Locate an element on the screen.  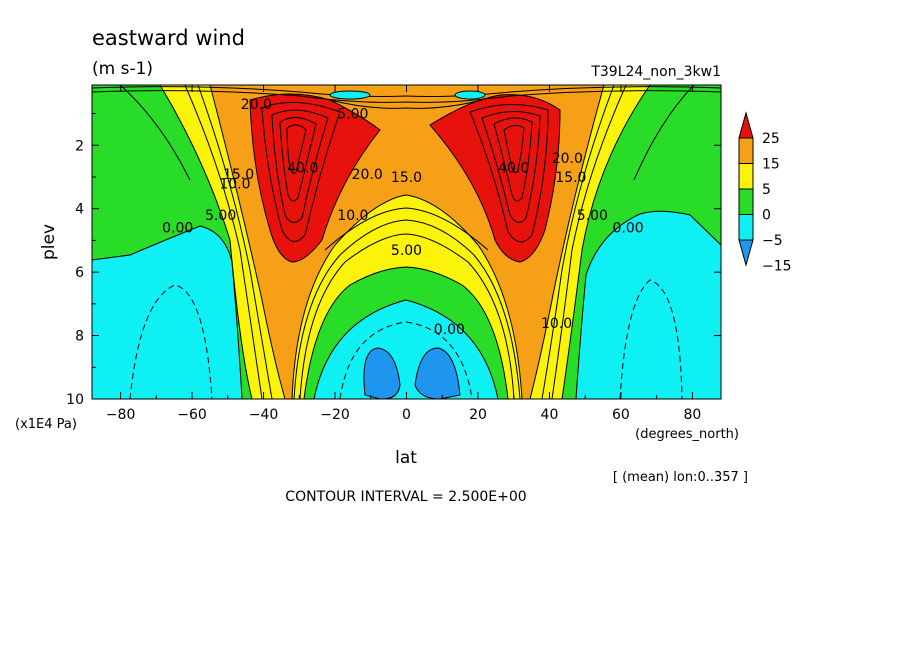
top-cyan-blob-left is located at coordinates (350, 95).